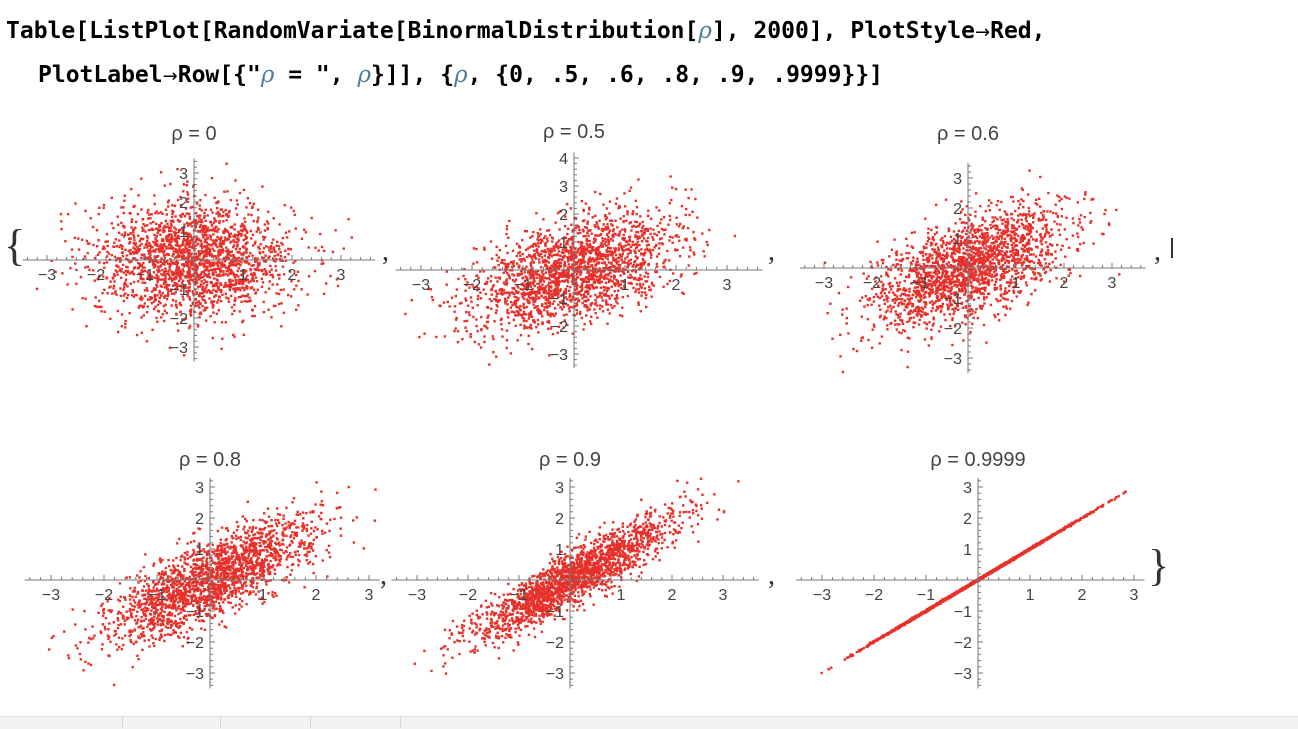 The height and width of the screenshot is (729, 1298). What do you see at coordinates (315, 75) in the screenshot?
I see `code-line2-c: = ",` at bounding box center [315, 75].